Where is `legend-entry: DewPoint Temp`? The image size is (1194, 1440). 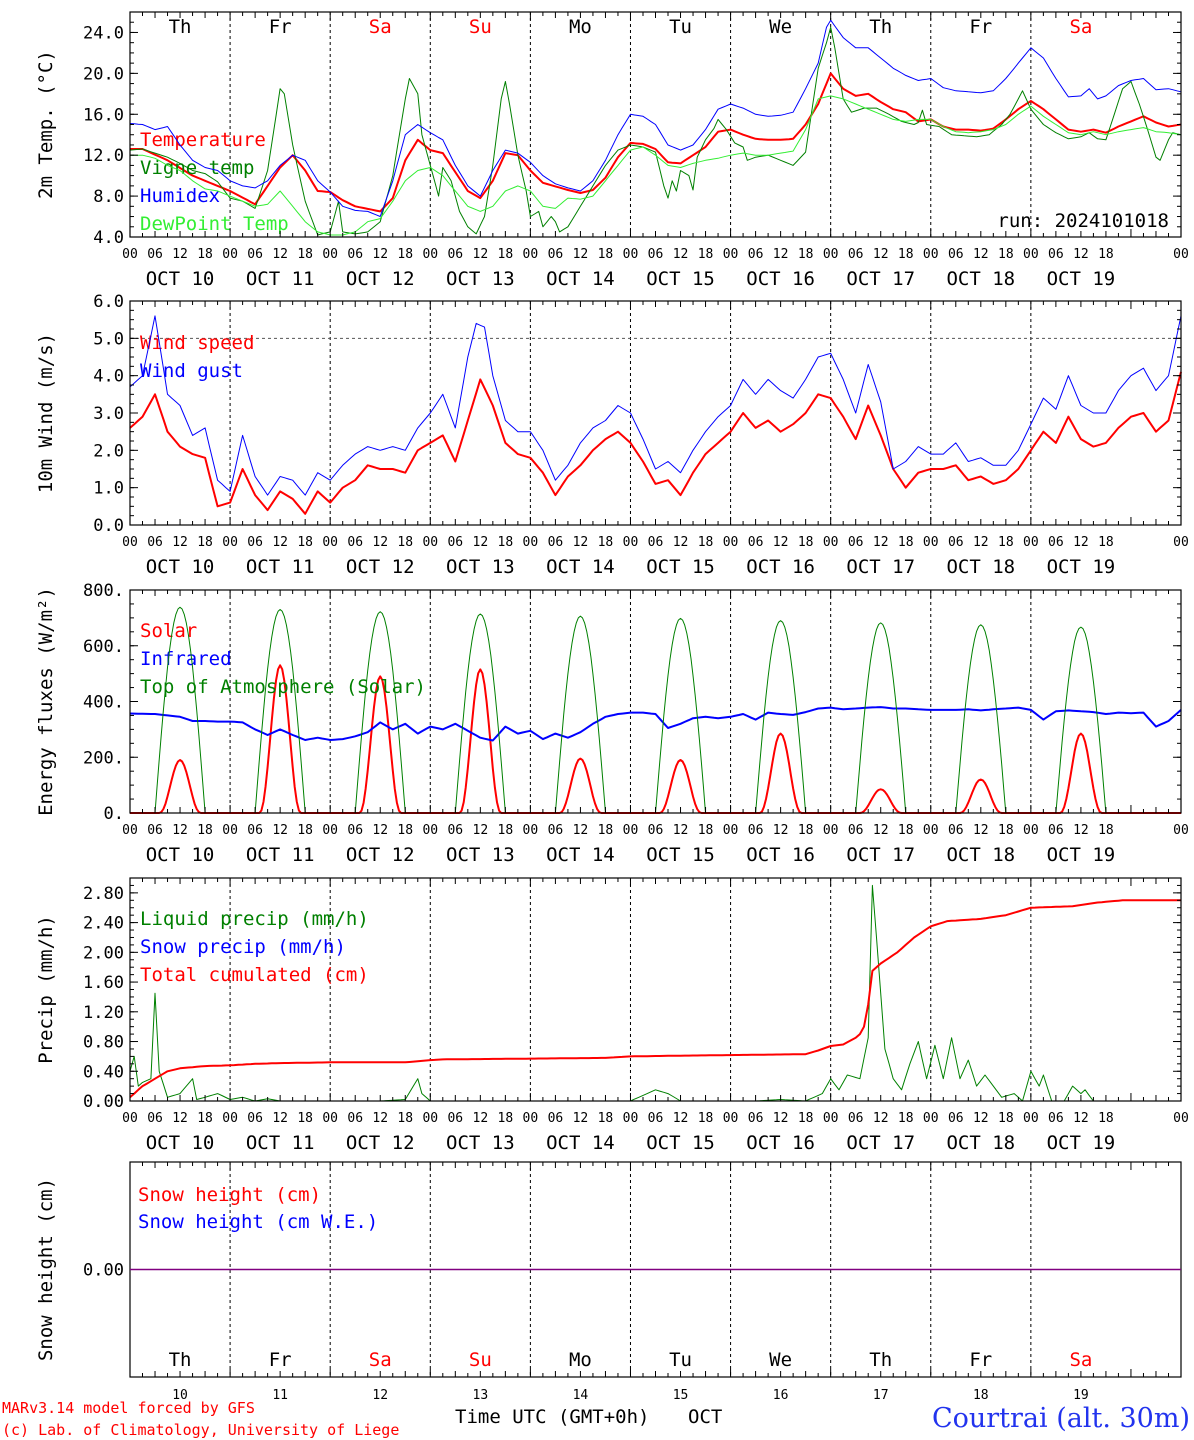
legend-entry: DewPoint Temp is located at coordinates (214, 224).